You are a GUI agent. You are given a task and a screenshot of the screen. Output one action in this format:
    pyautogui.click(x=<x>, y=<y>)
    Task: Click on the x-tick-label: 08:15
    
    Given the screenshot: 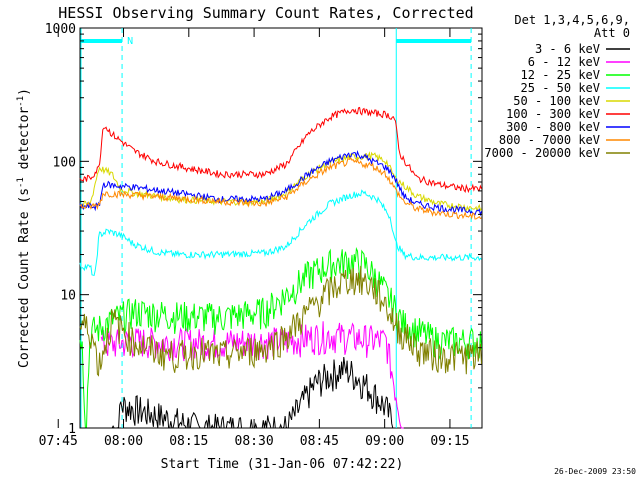 What is the action you would take?
    pyautogui.click(x=188, y=441)
    